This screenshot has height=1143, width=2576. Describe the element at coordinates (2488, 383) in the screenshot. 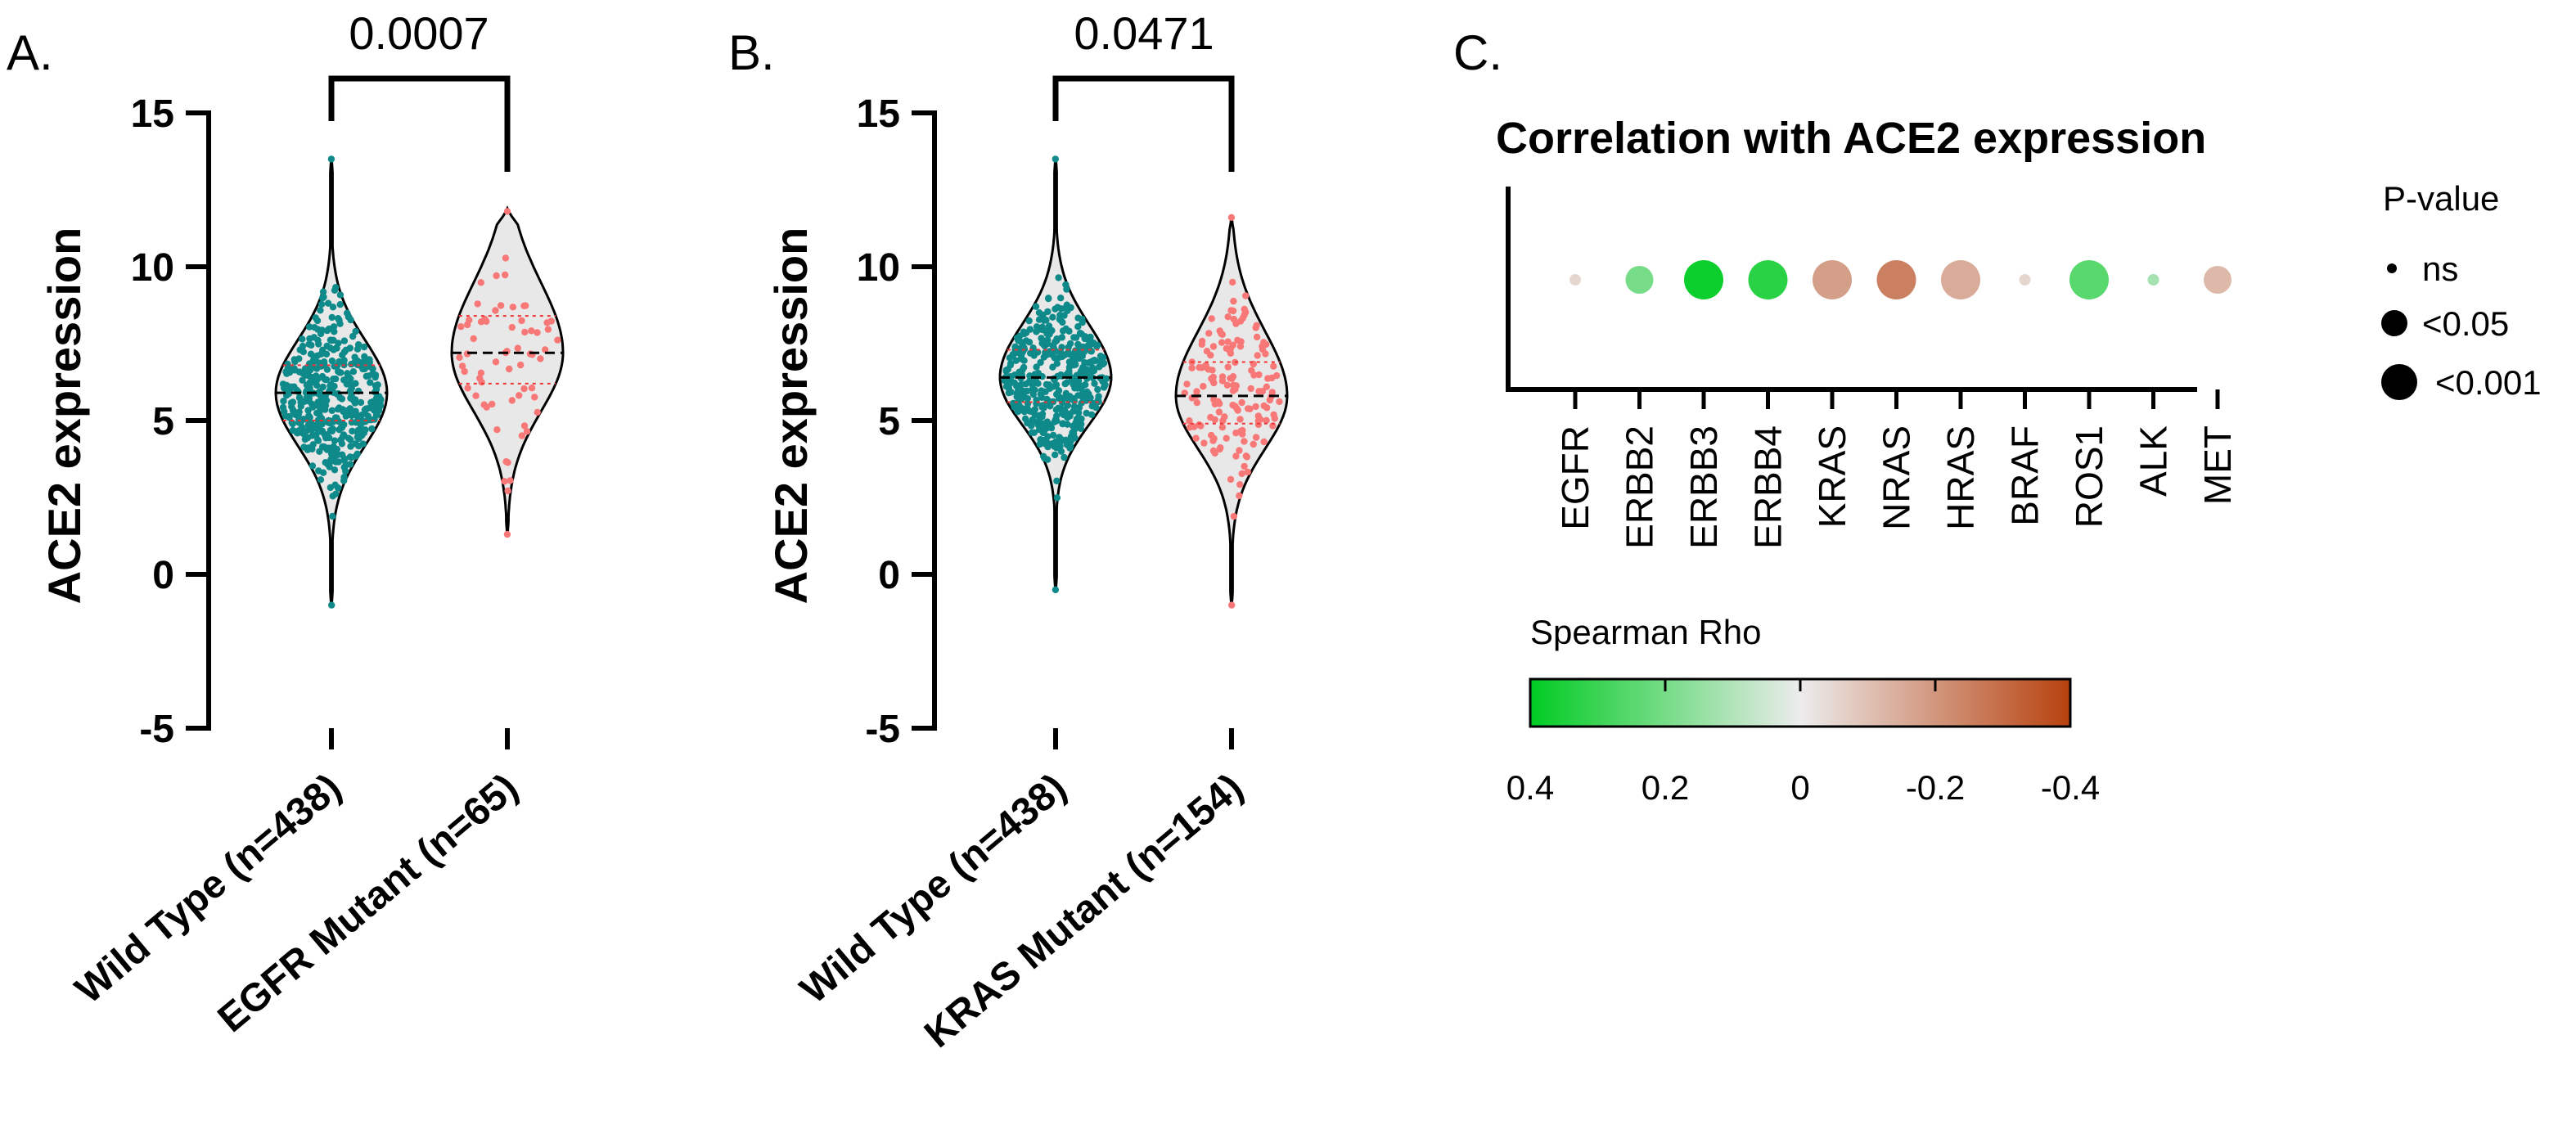

I see `legend-label-p0001: <0.001` at that location.